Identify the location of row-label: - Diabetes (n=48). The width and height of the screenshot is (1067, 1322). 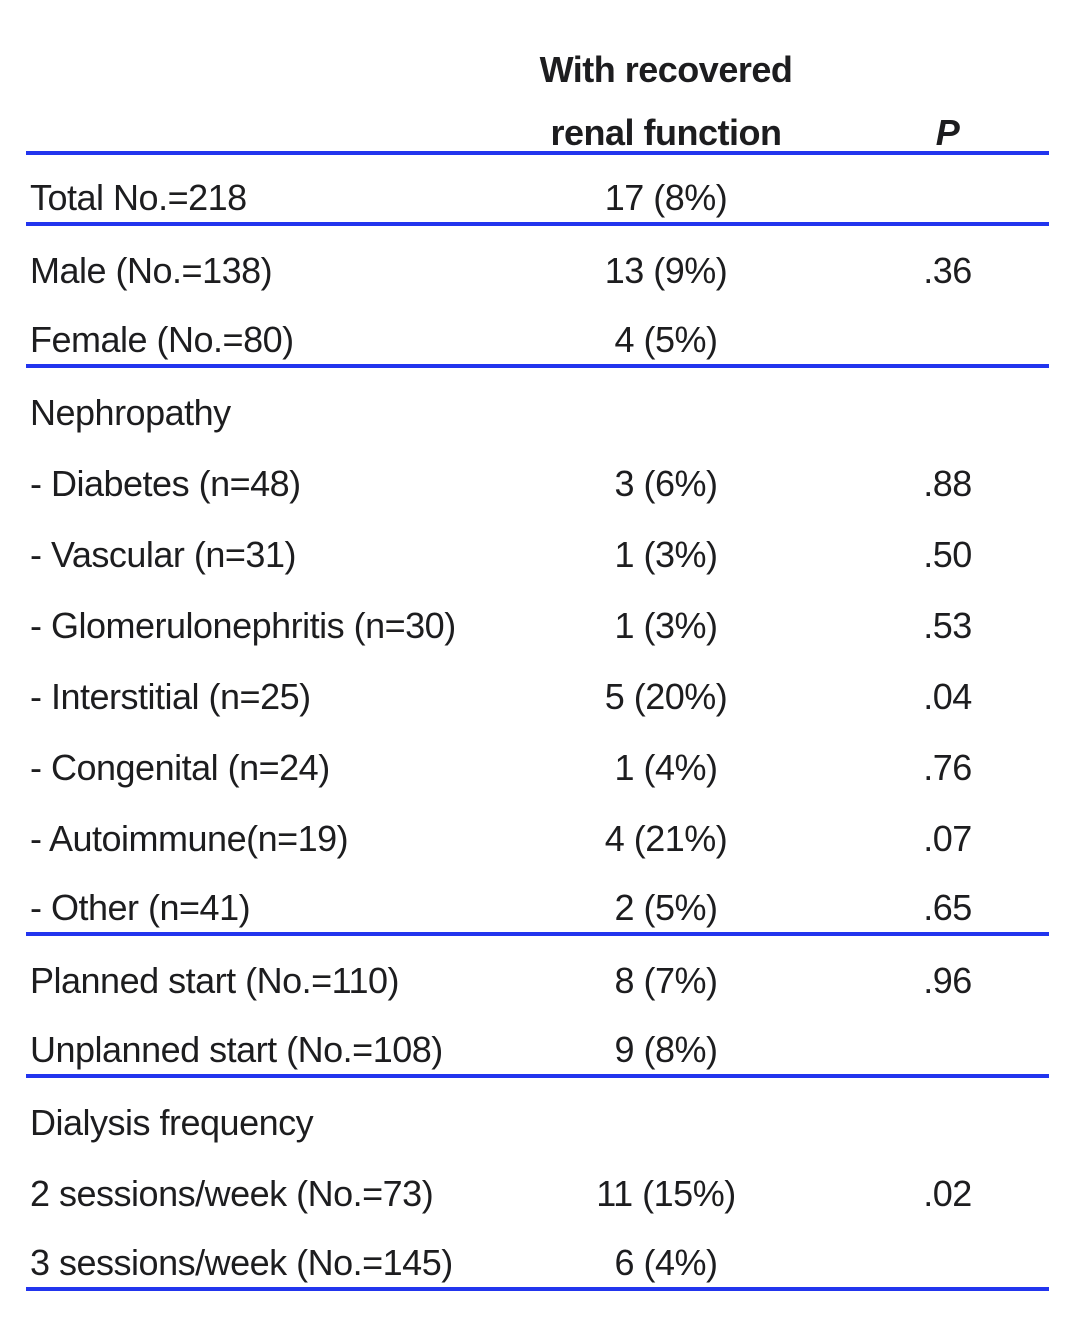
(165, 483).